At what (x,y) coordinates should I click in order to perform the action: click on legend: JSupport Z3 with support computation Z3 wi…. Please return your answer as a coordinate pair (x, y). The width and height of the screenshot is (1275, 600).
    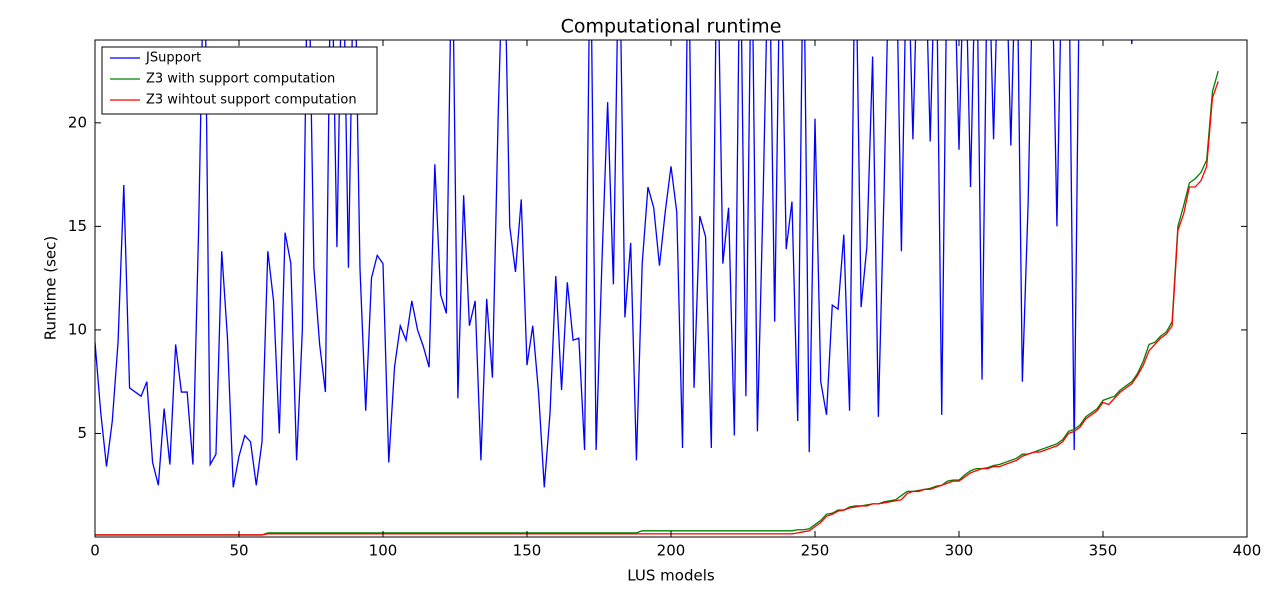
    Looking at the image, I should click on (239, 80).